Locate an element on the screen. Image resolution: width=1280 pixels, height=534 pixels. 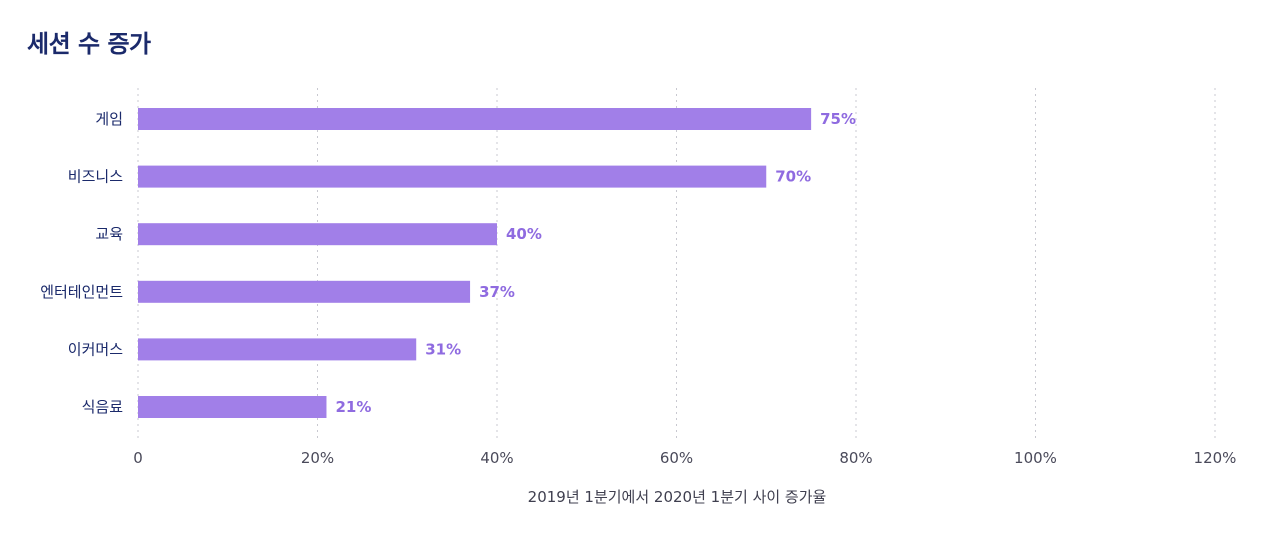
value-label: 37% is located at coordinates (497, 292).